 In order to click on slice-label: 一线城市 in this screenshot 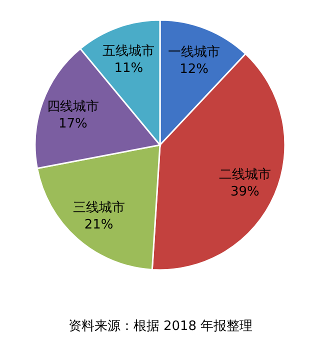, I will do `click(194, 52)`.